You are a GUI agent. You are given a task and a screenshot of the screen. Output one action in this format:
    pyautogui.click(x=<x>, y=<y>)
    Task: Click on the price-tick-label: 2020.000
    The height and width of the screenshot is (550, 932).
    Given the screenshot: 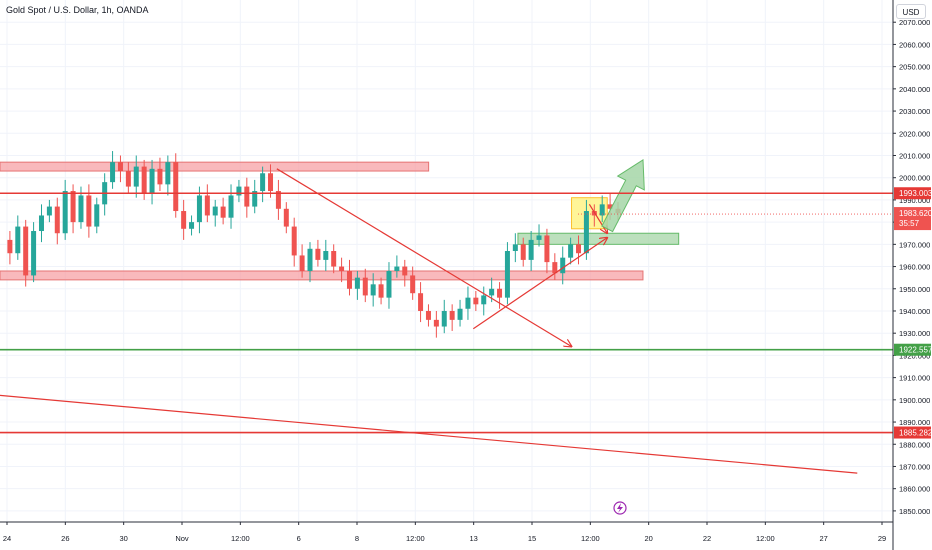 What is the action you would take?
    pyautogui.click(x=914, y=133)
    